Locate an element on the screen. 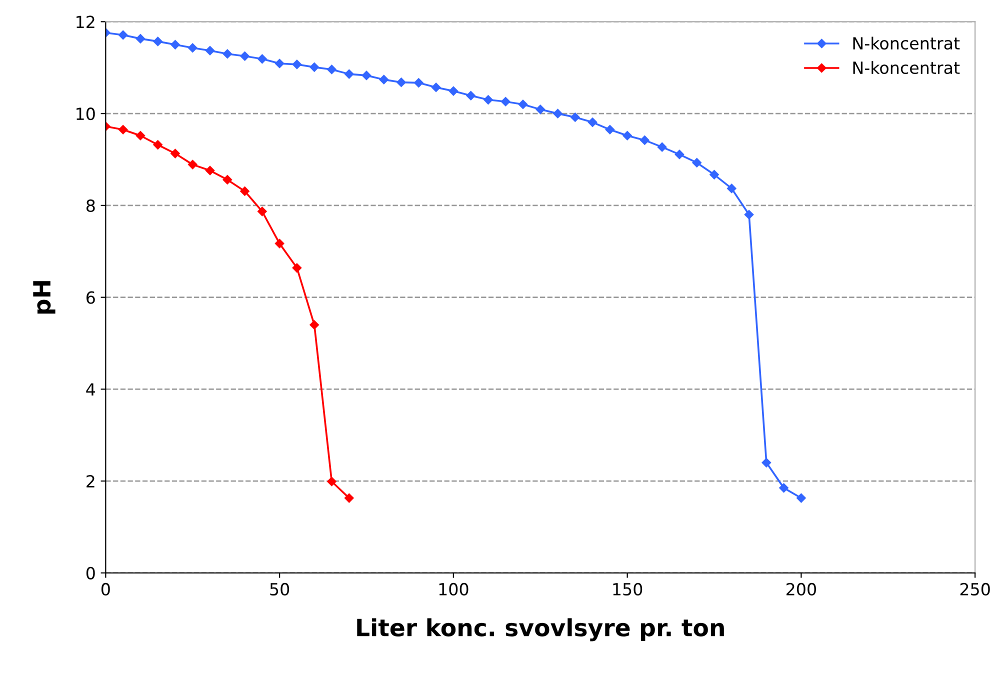 The width and height of the screenshot is (997, 678). x-axis-title: Liter konc. svovlsyre pr. ton is located at coordinates (540, 630).